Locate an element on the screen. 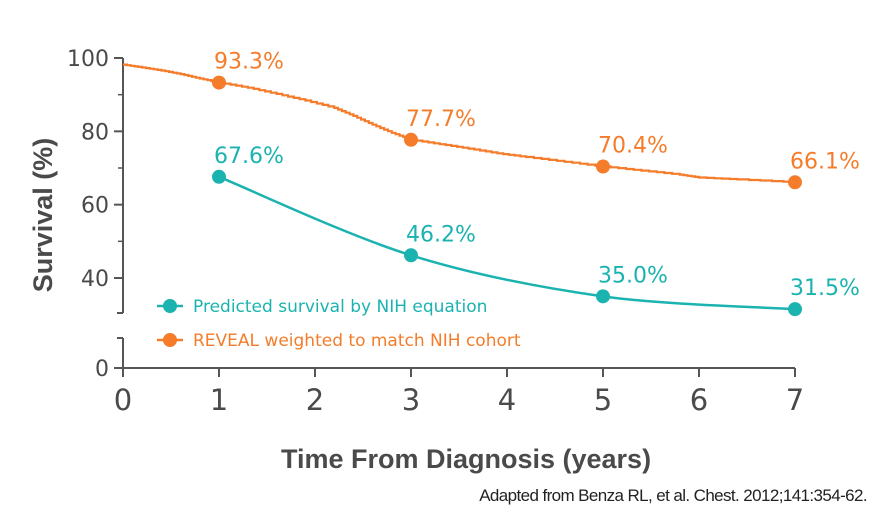 Image resolution: width=889 pixels, height=518 pixels. data-label-nih: 67.6% is located at coordinates (249, 156).